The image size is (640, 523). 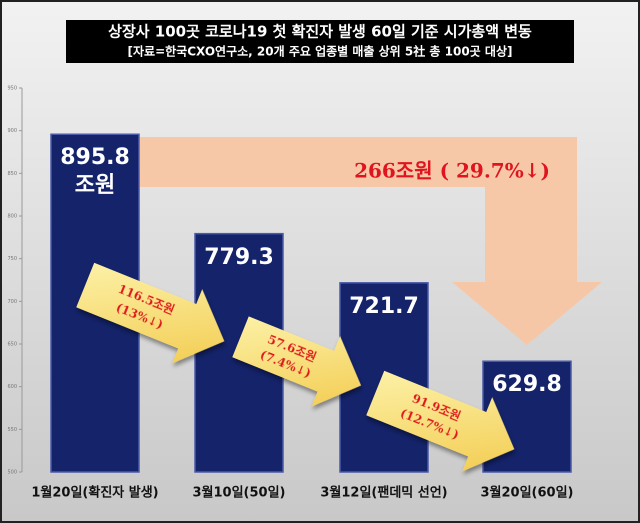 What do you see at coordinates (12, 430) in the screenshot?
I see `y-tick-label: 550` at bounding box center [12, 430].